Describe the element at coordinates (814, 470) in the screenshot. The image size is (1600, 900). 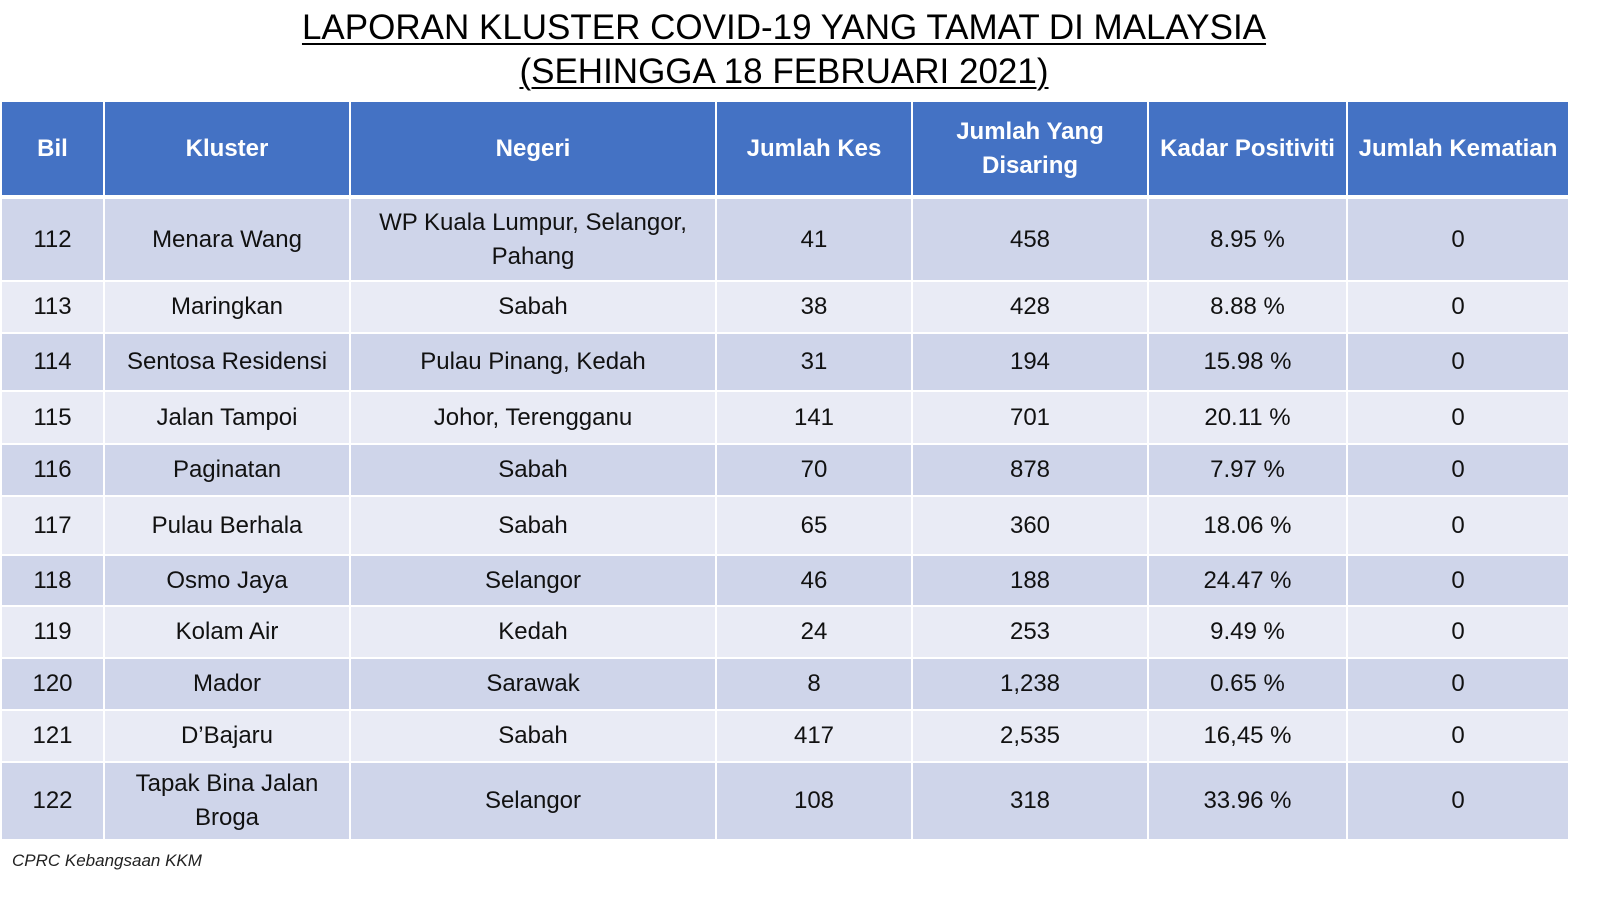
I see `cell-jumlah-kes: 70` at that location.